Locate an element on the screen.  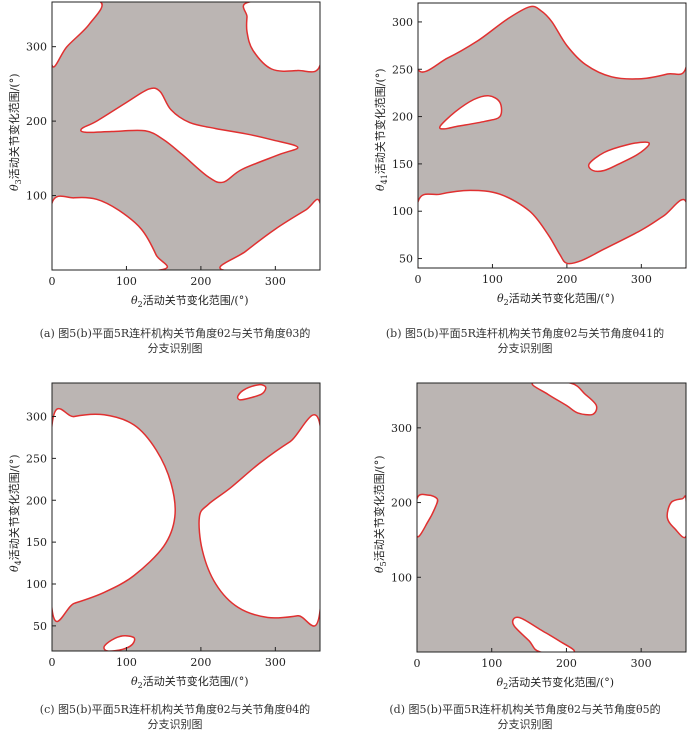
plot-area-a is located at coordinates (186, 136).